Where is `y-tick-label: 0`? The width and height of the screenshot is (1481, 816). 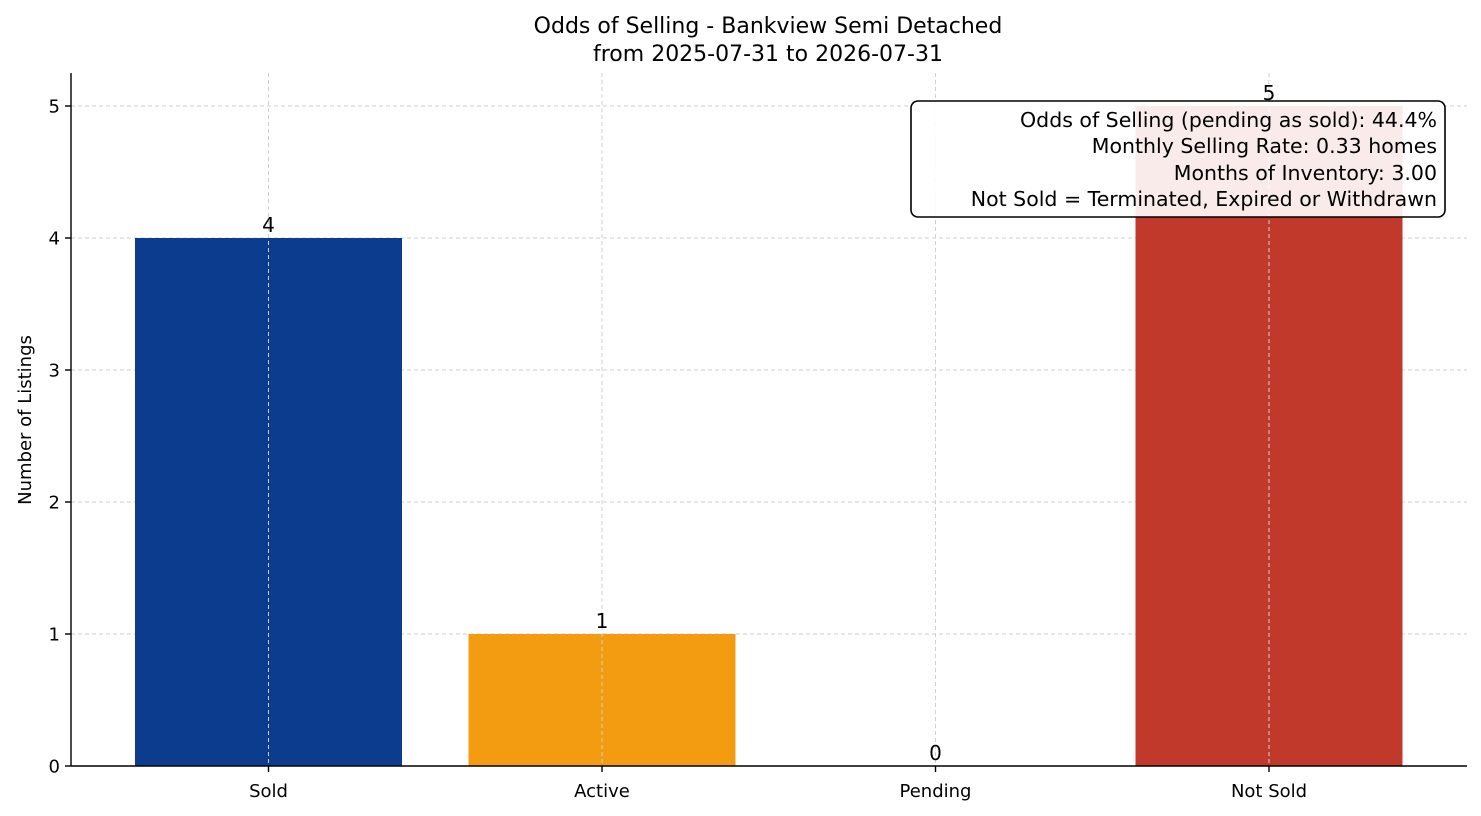
y-tick-label: 0 is located at coordinates (54, 767).